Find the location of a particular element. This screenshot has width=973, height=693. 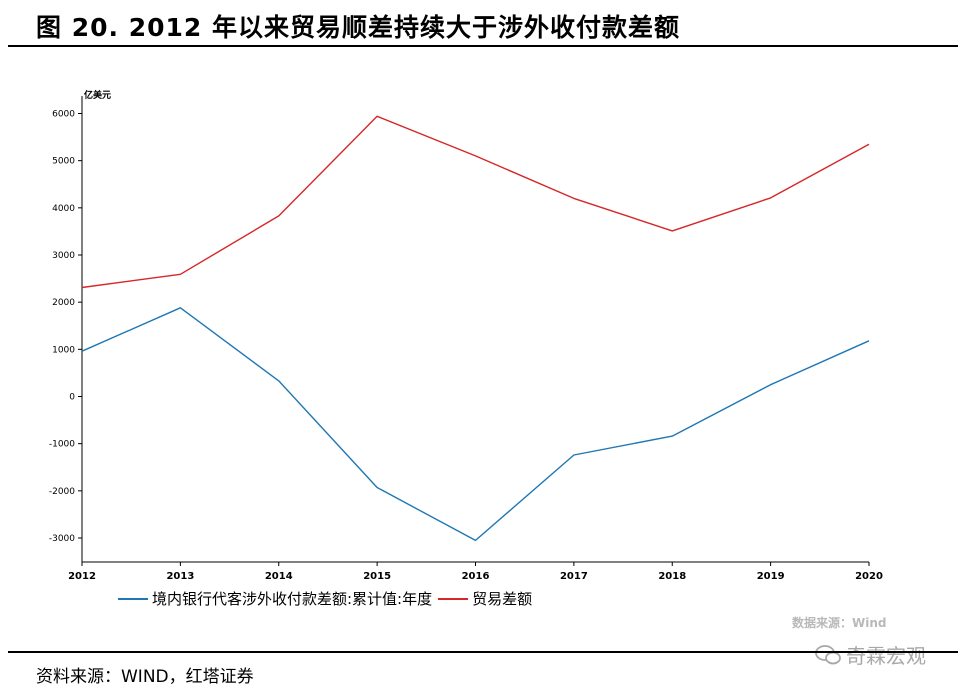

legend-label-flows: 境内银行代客涉外收付款差额:累计值:年度 is located at coordinates (292, 599).